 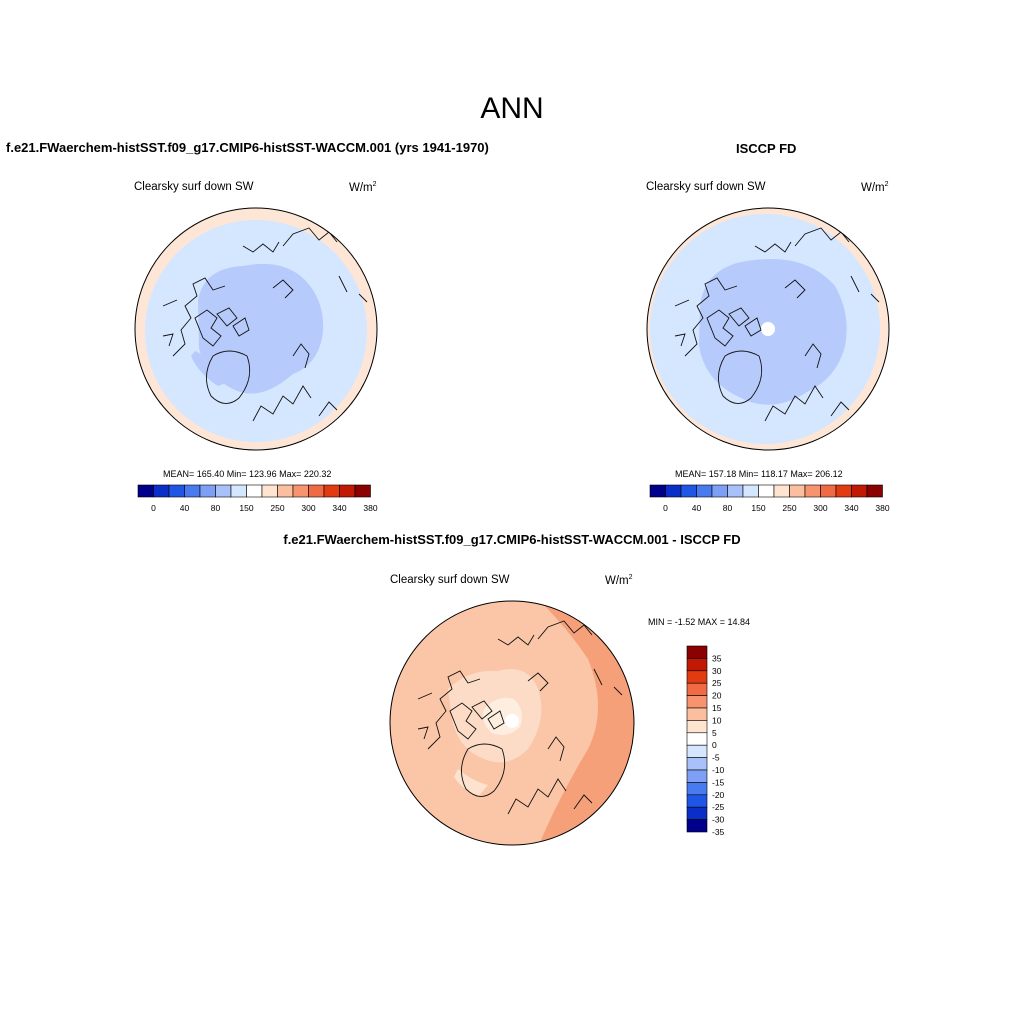 What do you see at coordinates (520, 717) in the screenshot?
I see `diff-coastlines` at bounding box center [520, 717].